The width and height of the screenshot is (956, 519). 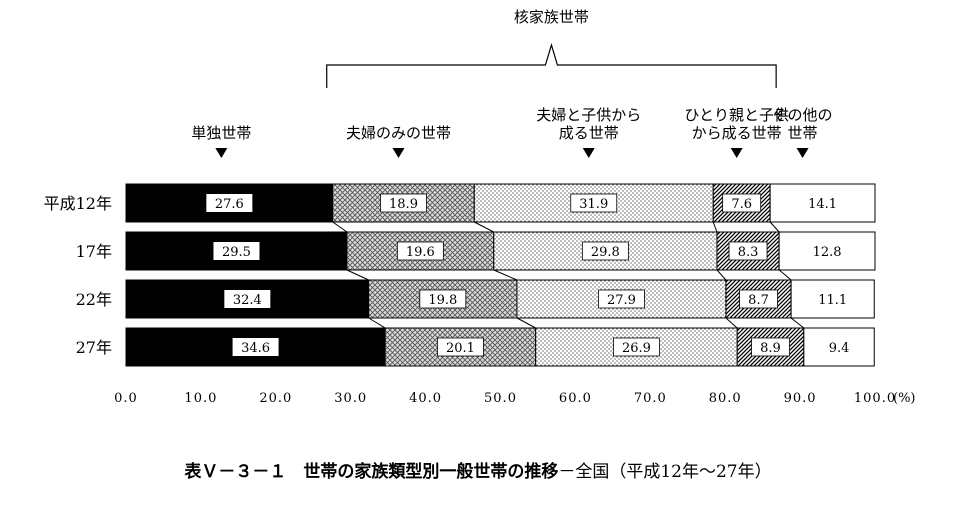 I want to click on category-labels: 平成12年 17年 22年 27年, so click(x=78, y=275).